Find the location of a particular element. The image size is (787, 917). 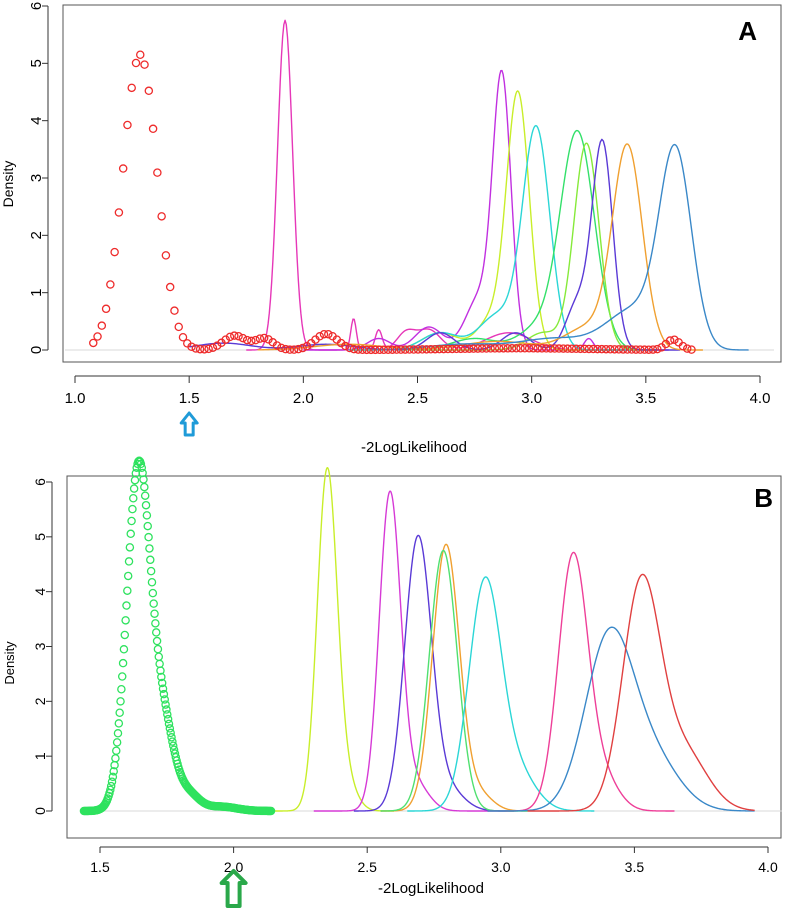

series-line-orange is located at coordinates (454, 677).